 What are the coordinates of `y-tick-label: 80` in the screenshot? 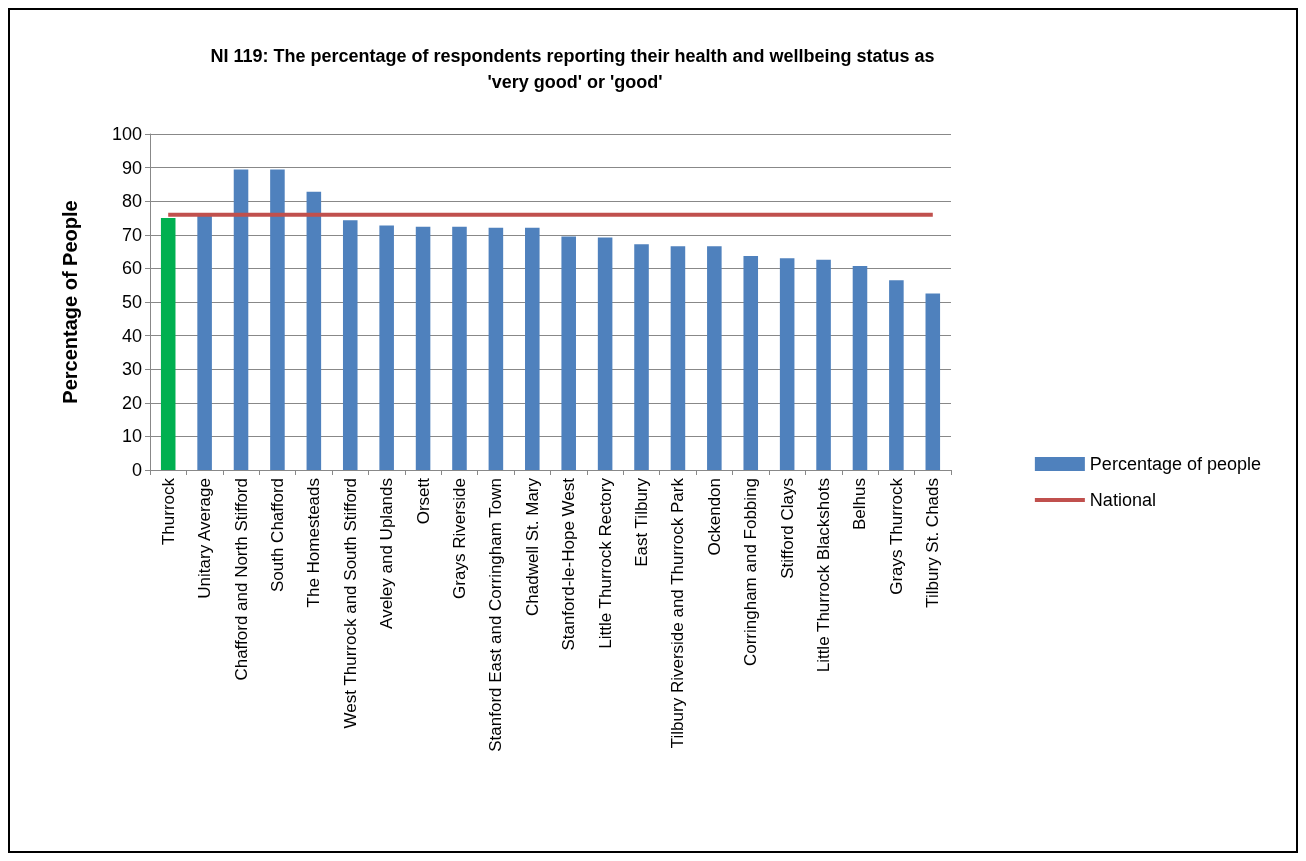 It's located at (131, 201).